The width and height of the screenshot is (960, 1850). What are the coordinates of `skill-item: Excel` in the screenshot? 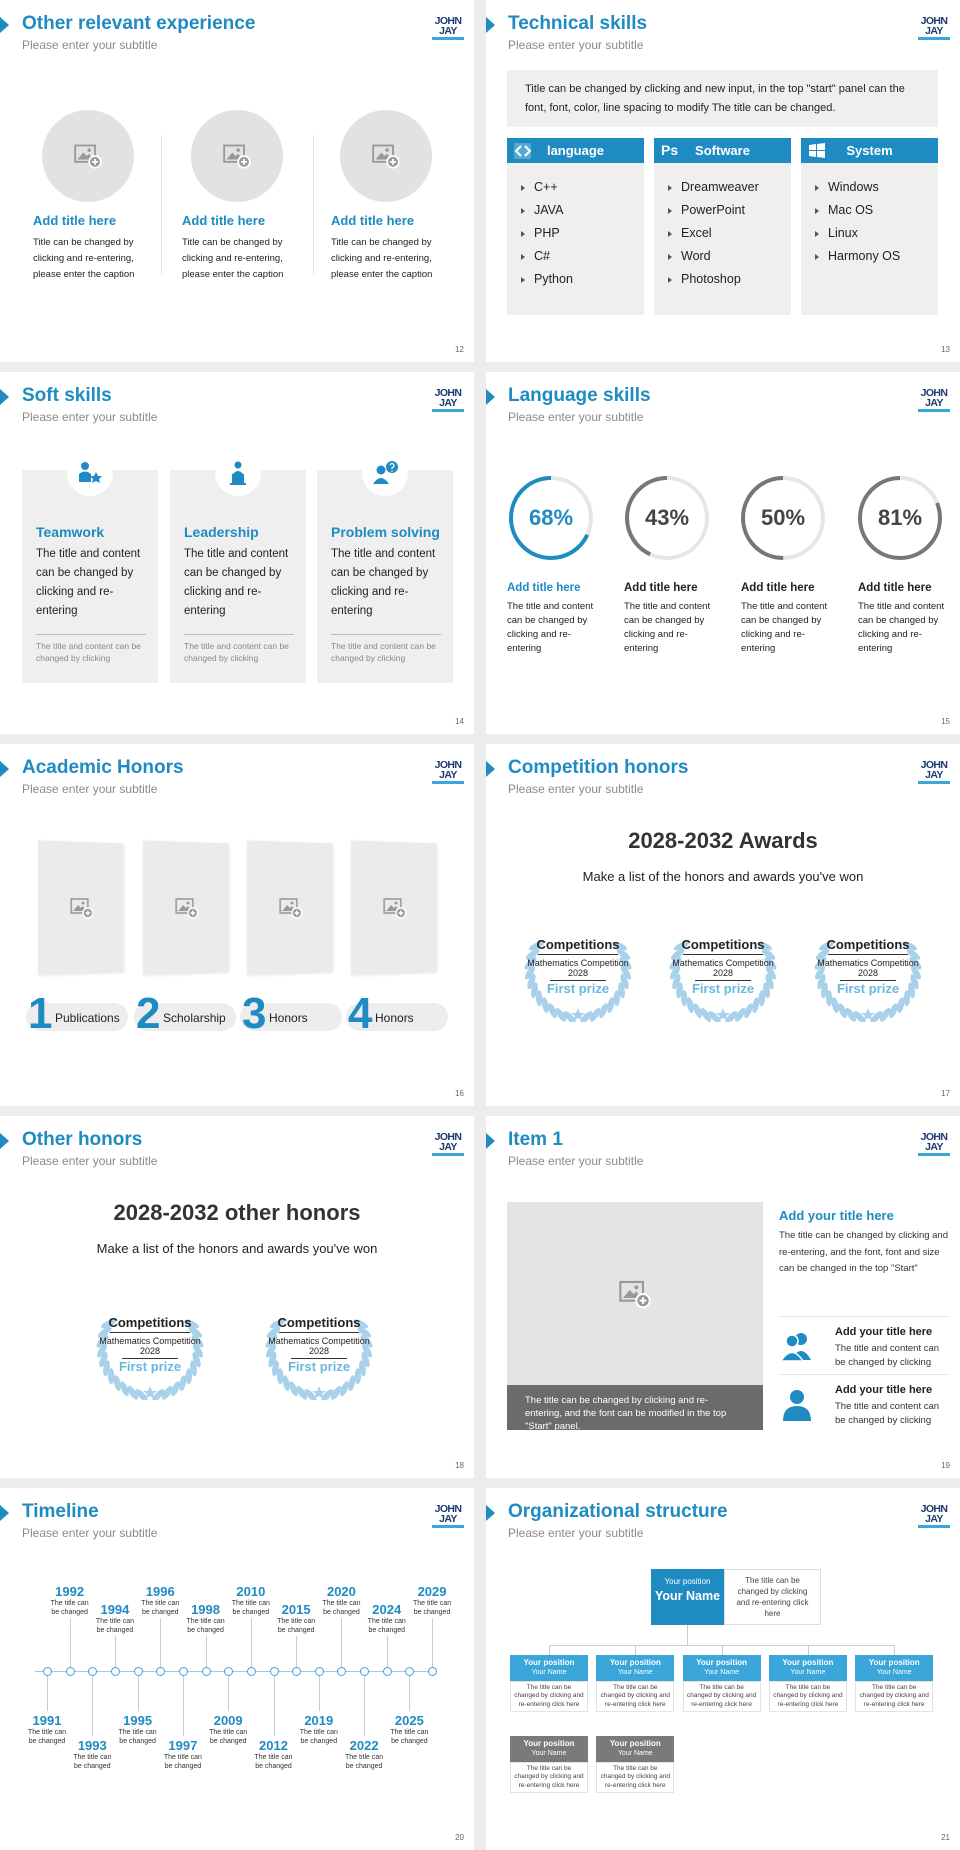 It's located at (696, 233).